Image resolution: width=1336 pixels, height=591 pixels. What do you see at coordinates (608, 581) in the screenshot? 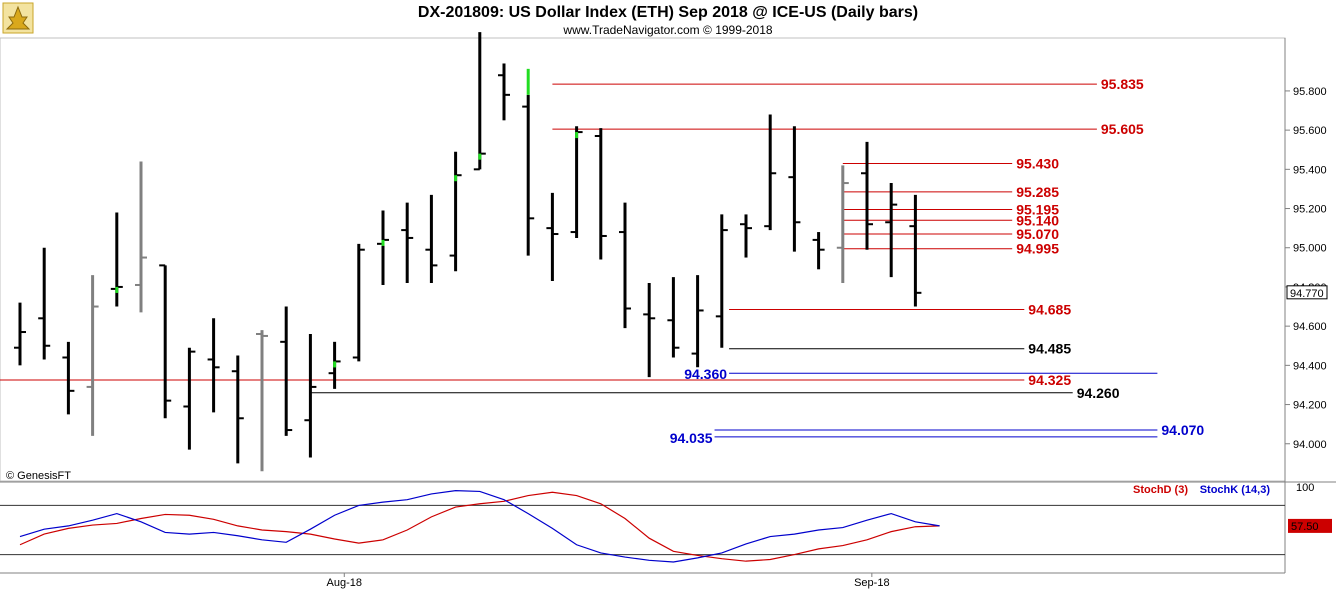
I see `time-axis: Aug-18 Sep-18` at bounding box center [608, 581].